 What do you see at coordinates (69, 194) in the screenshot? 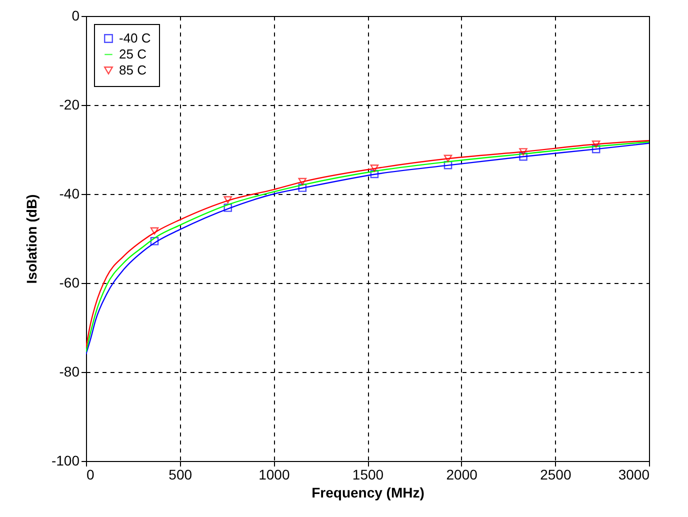
I see `y-tick-label: -40` at bounding box center [69, 194].